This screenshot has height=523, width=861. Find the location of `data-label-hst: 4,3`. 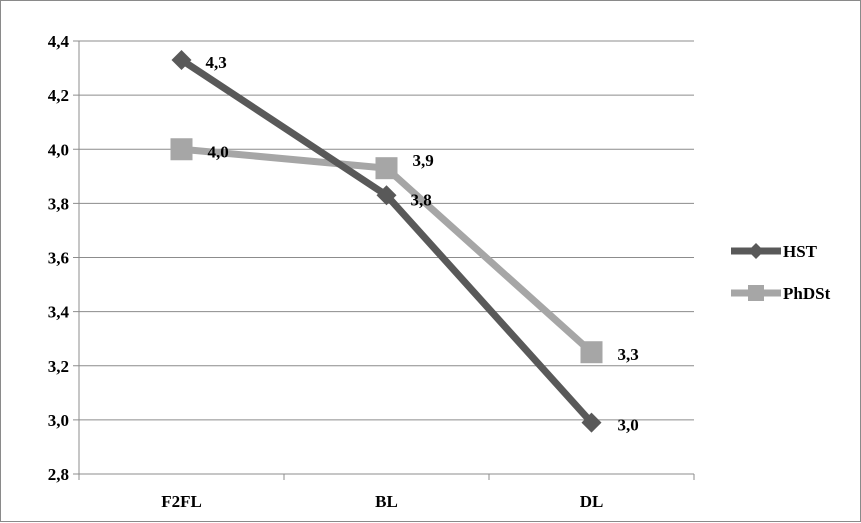

data-label-hst: 4,3 is located at coordinates (216, 62).